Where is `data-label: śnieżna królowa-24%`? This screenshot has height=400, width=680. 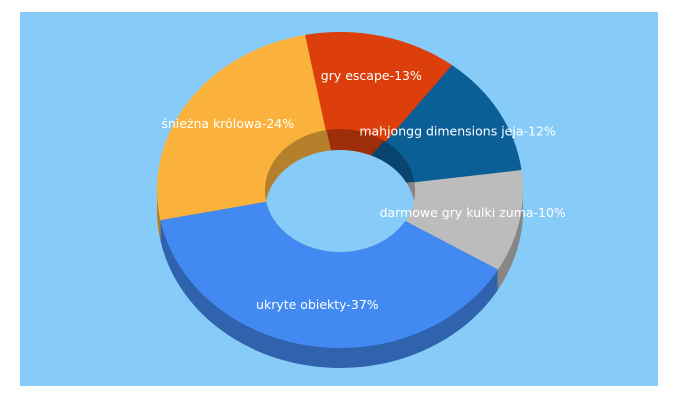
data-label: śnieżna królowa-24% is located at coordinates (227, 123).